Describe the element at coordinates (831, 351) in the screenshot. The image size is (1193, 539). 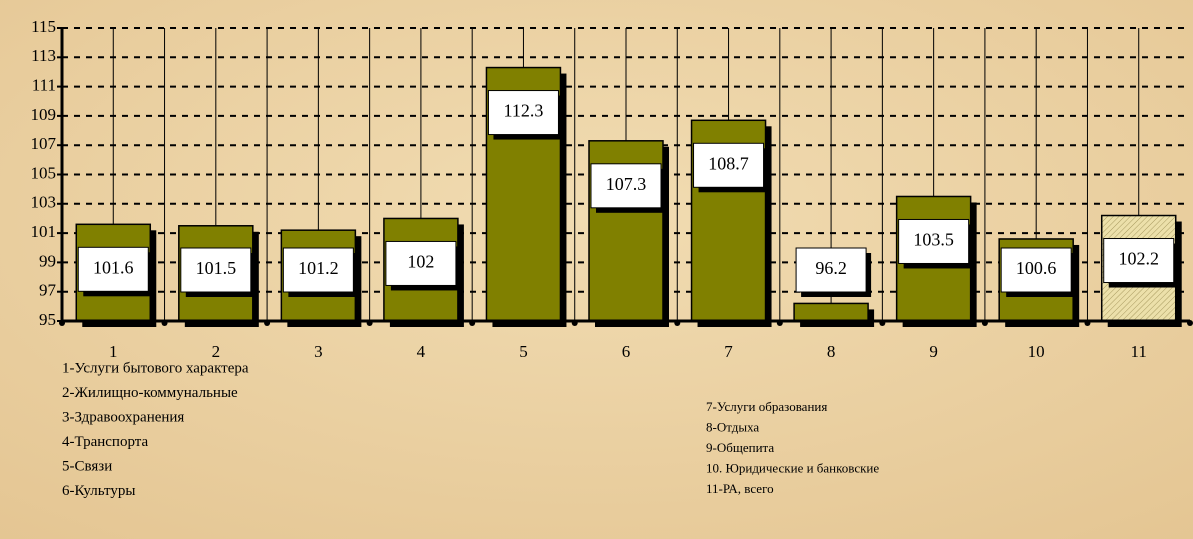
I see `x-tick-label: 8` at that location.